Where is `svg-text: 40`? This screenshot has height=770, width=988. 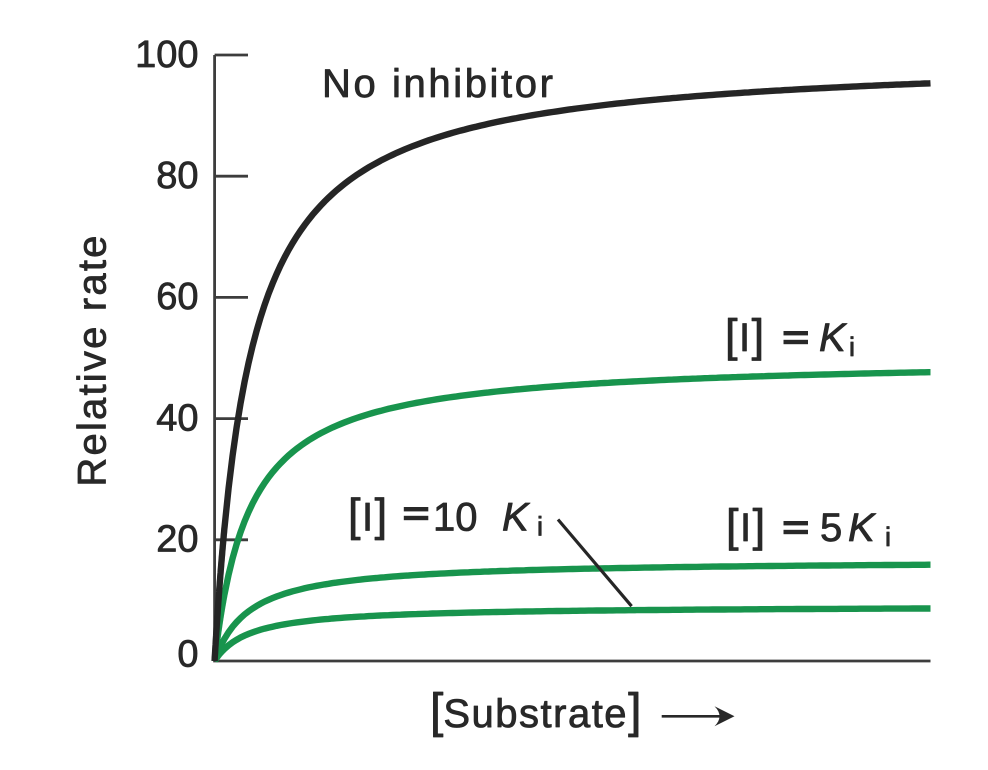
svg-text: 40 is located at coordinates (177, 418).